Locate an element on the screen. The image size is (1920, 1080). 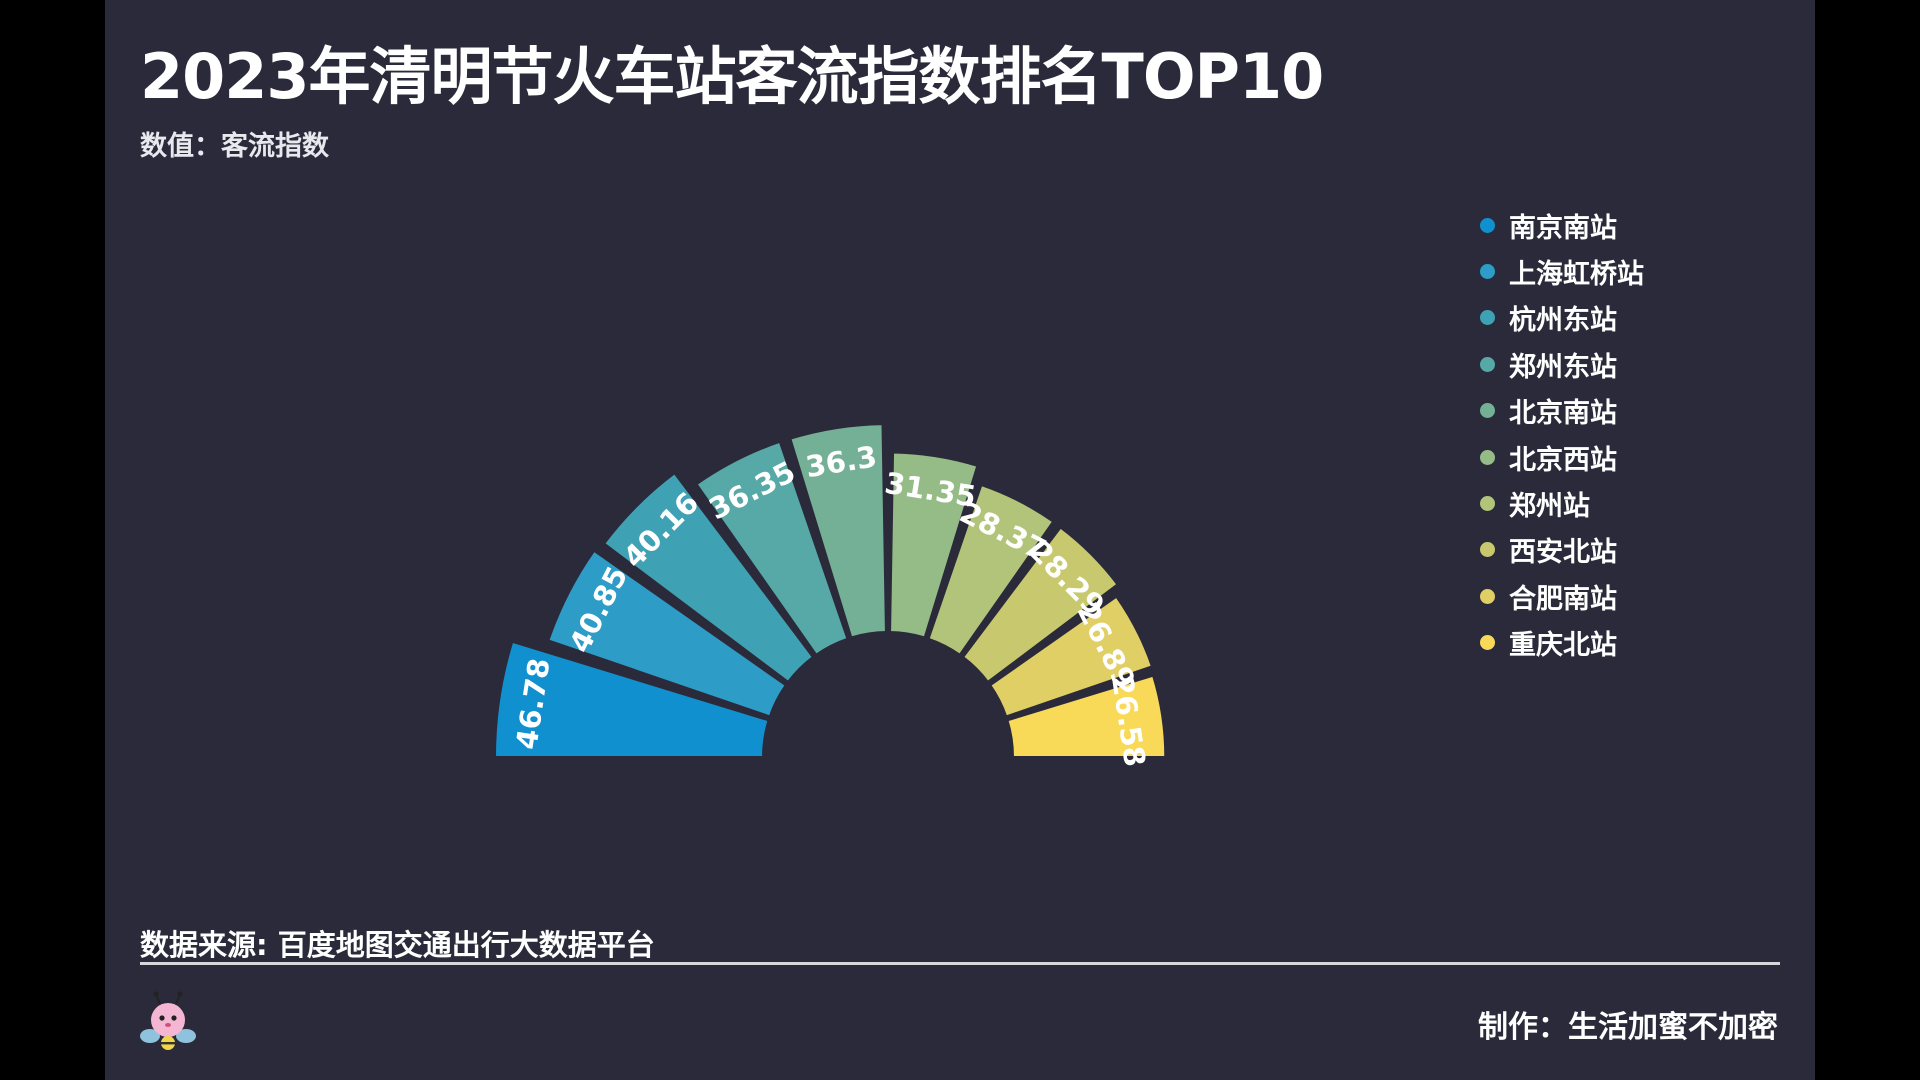
credit-text: 制作：生活加蜜不加密 is located at coordinates (1628, 1027).